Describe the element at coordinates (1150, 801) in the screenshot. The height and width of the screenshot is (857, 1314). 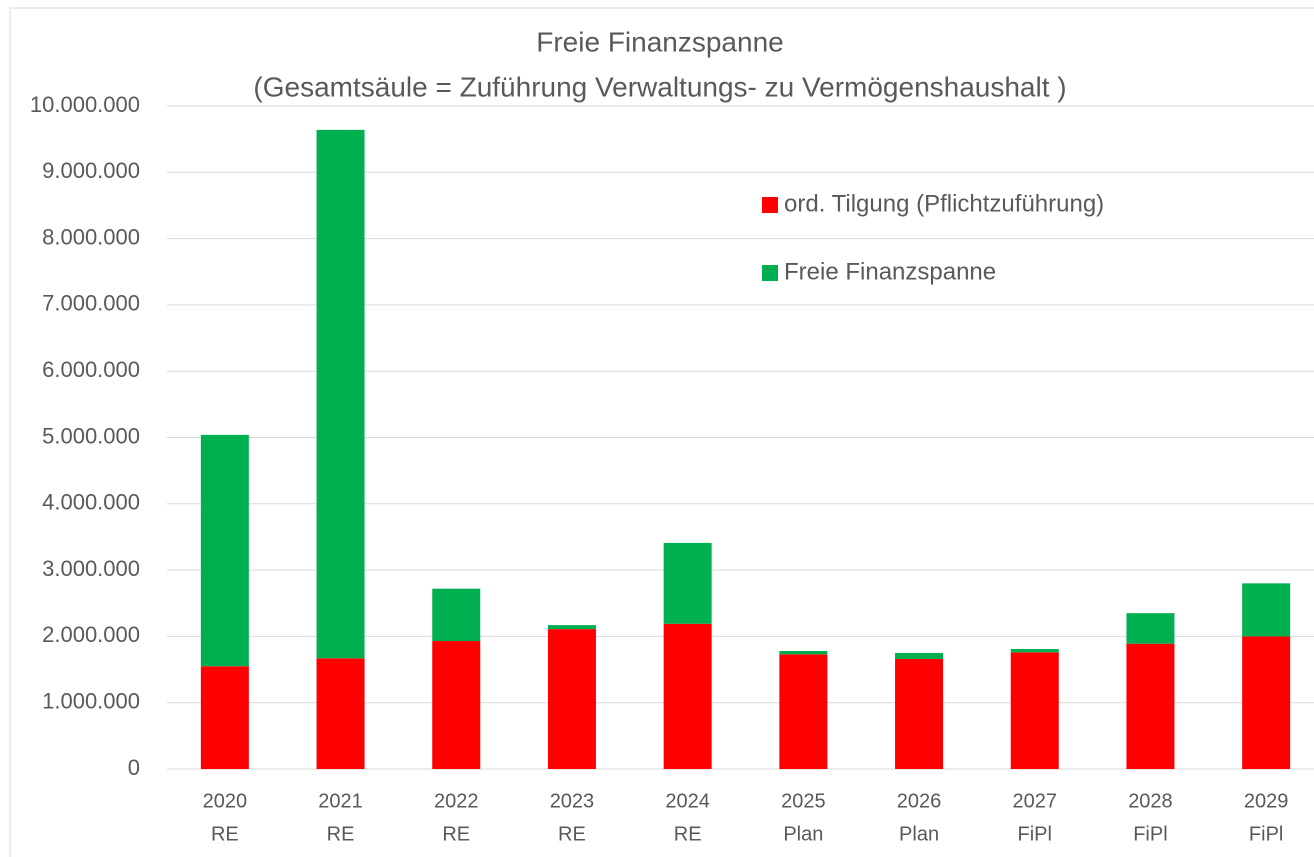
I see `x-tick-label: 2028` at that location.